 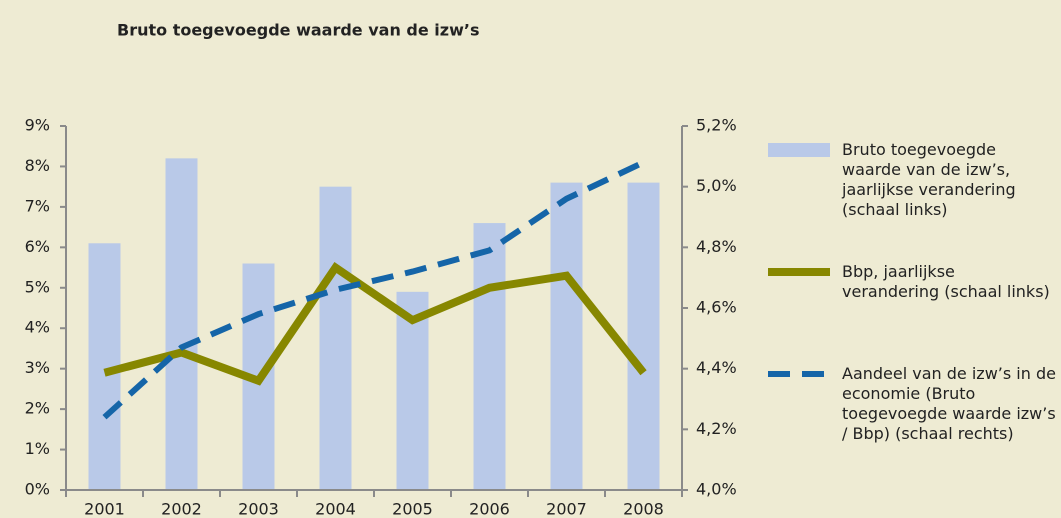 I want to click on y2-tick-label: 4,2%, so click(x=716, y=428).